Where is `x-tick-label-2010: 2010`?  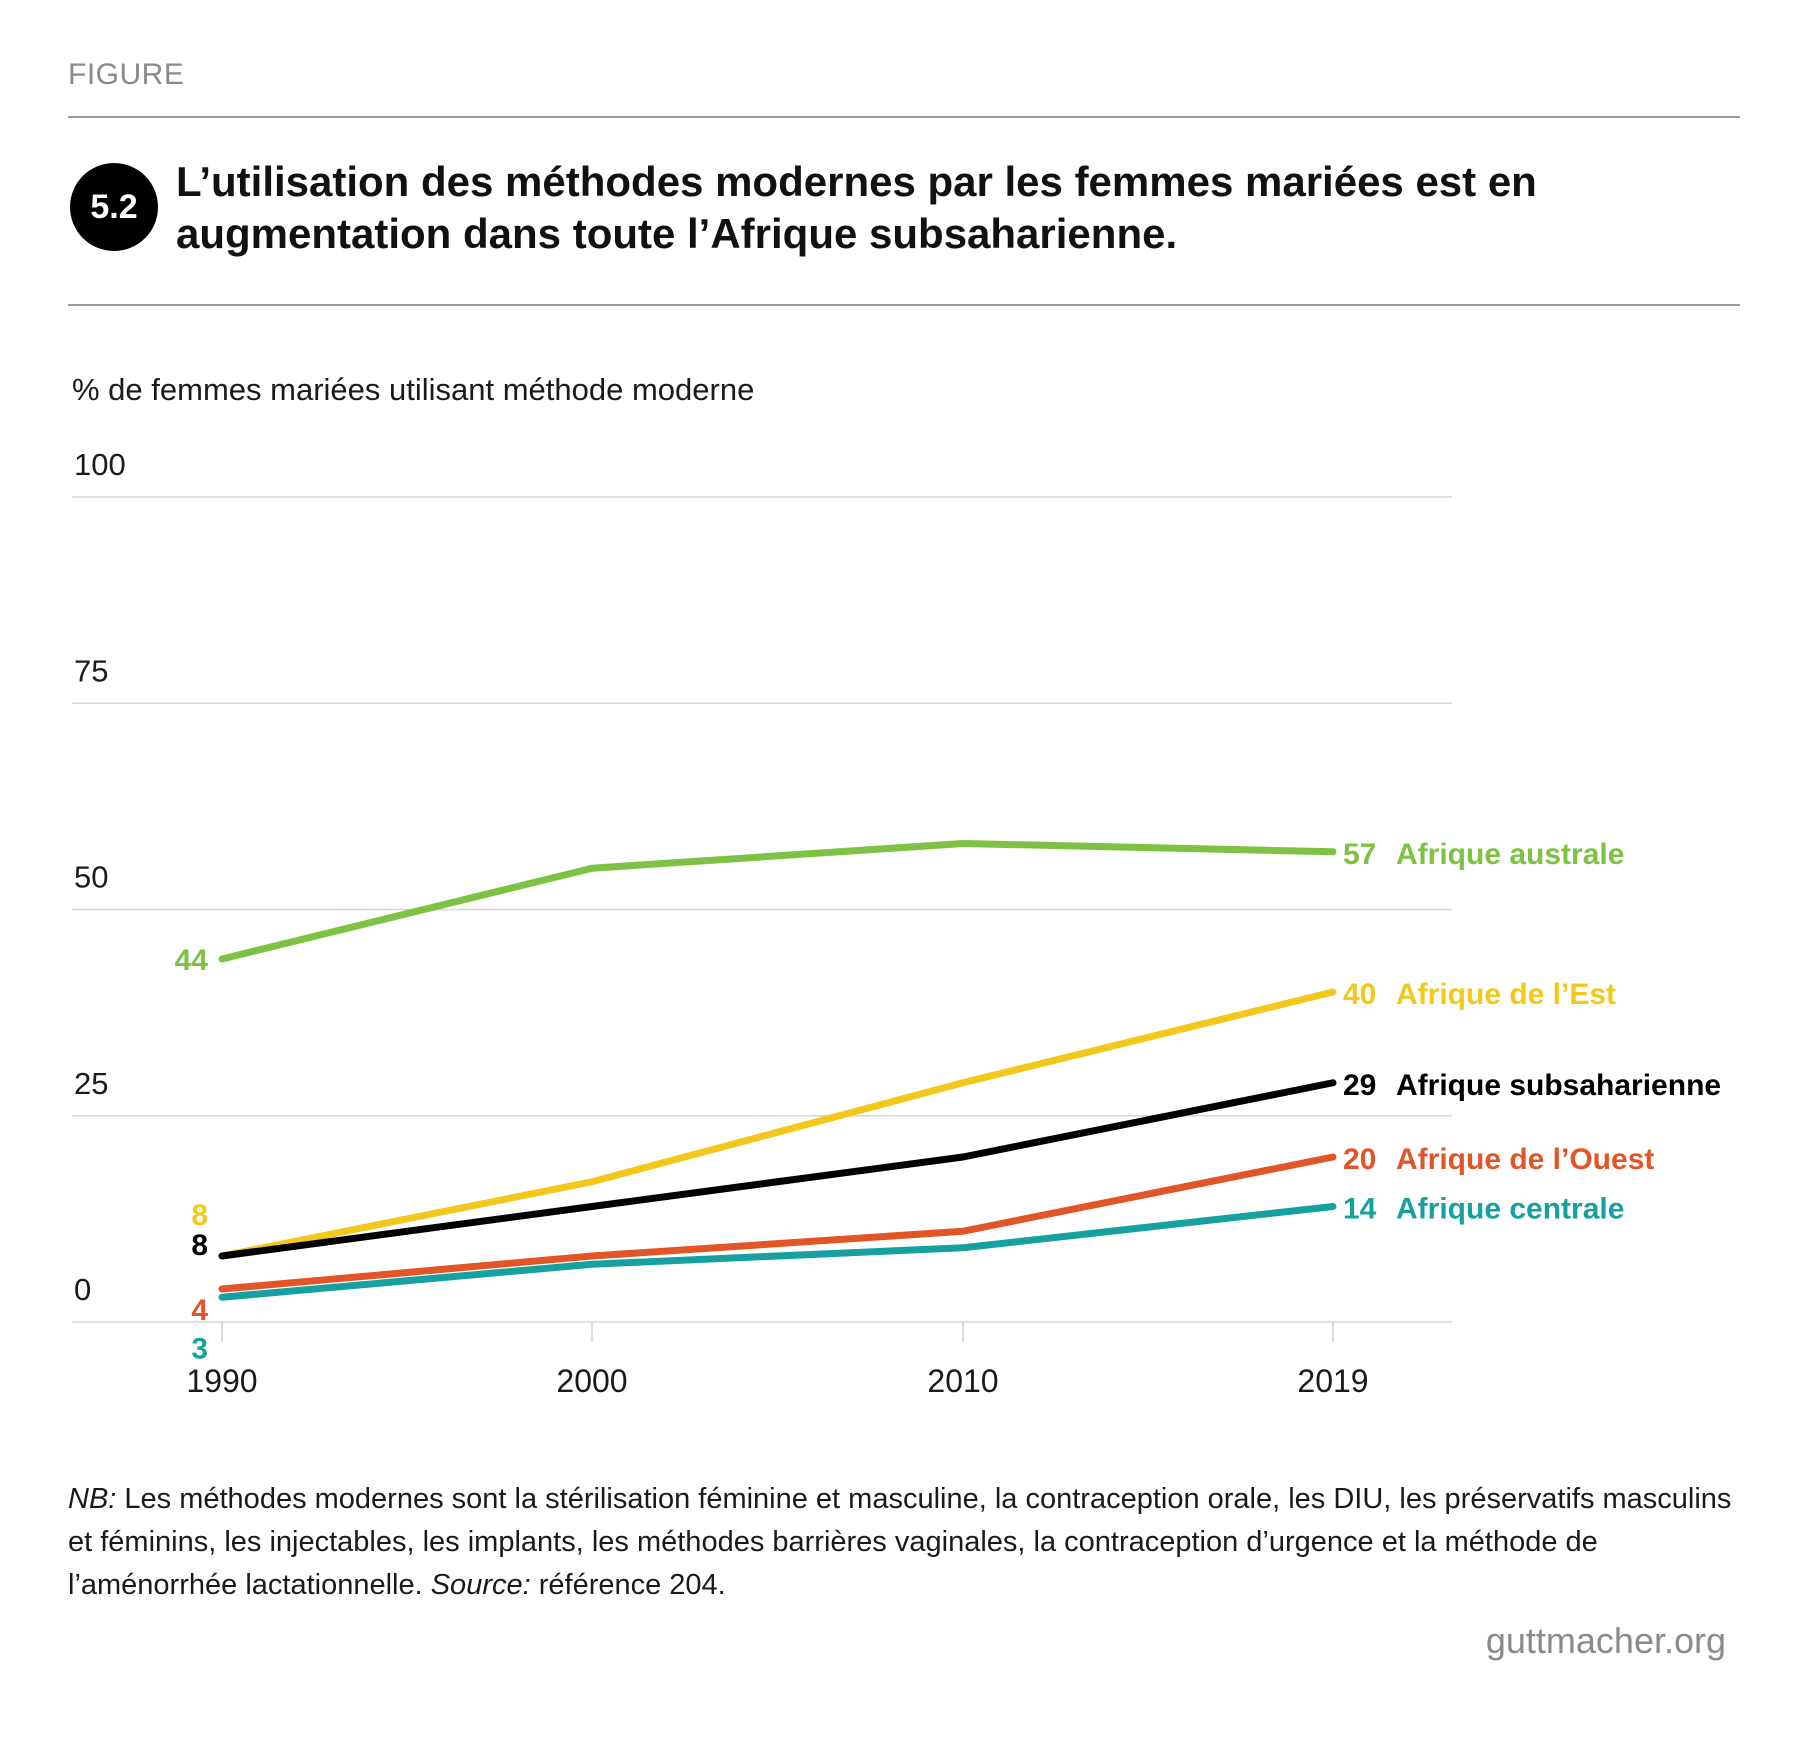 x-tick-label-2010: 2010 is located at coordinates (962, 1381).